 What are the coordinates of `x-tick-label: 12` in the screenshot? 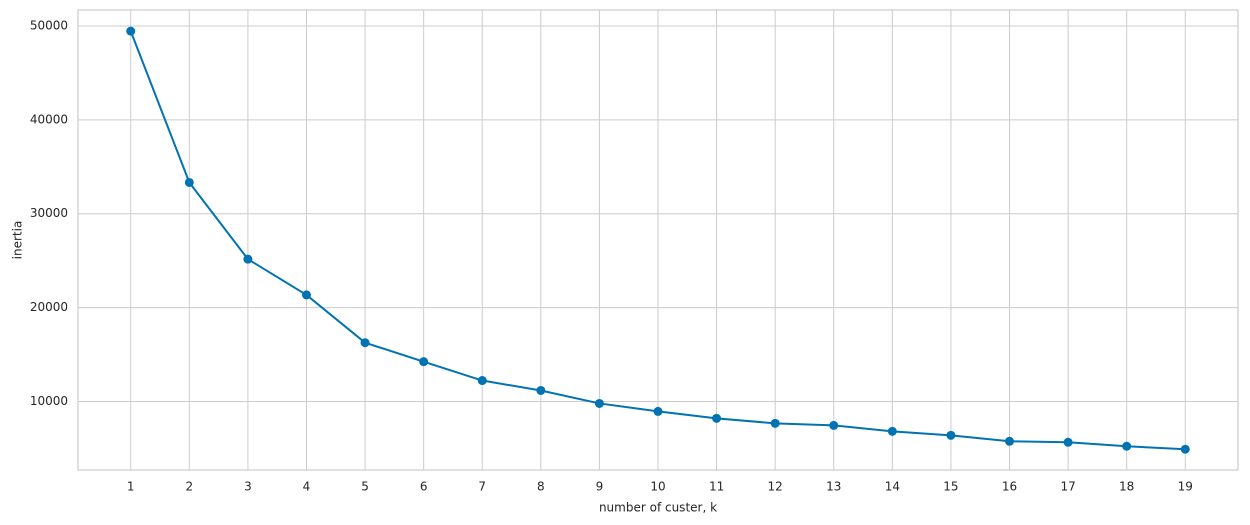 It's located at (775, 487).